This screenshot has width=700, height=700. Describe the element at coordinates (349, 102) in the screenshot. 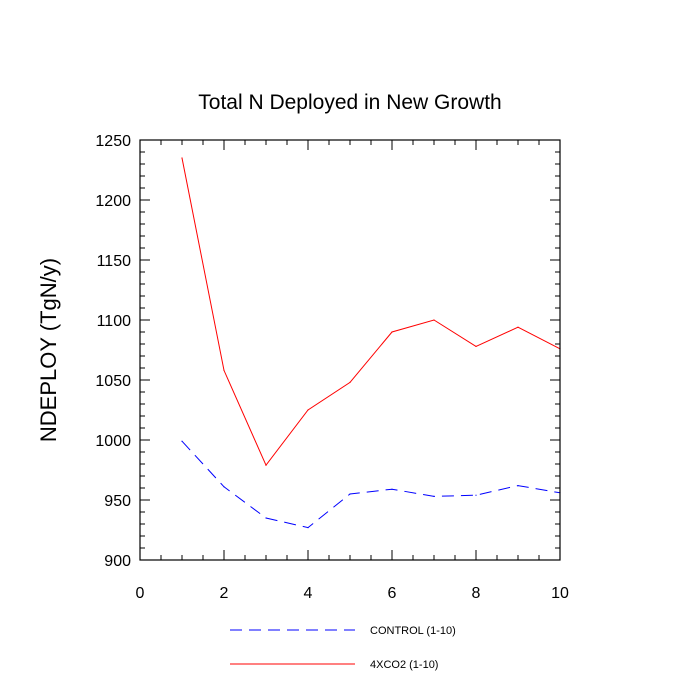

I see `chart-title: Total N Deployed in New Growth` at that location.